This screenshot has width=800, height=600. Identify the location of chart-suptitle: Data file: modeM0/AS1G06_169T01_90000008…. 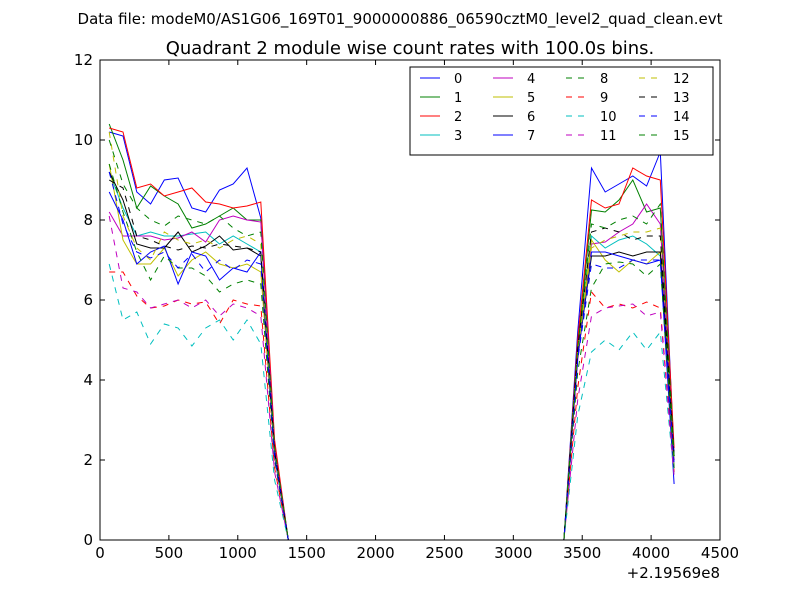
(400, 19).